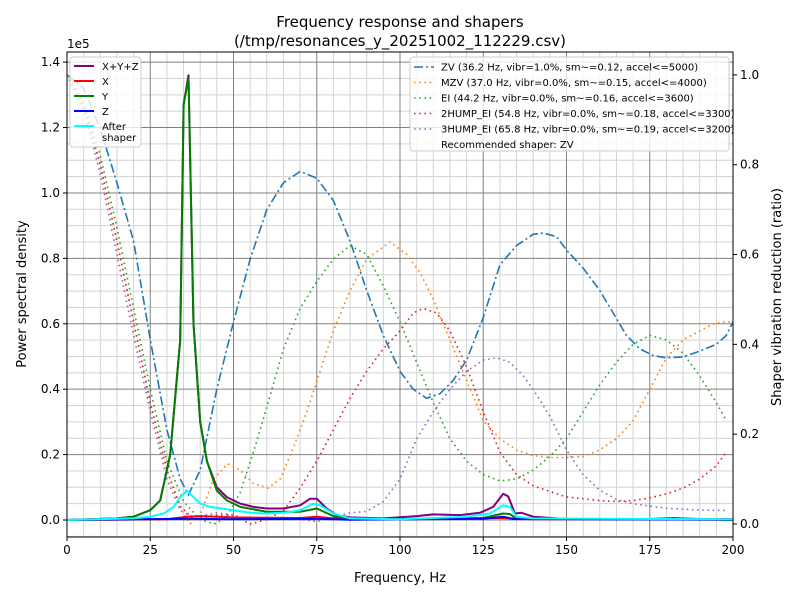  Describe the element at coordinates (105, 82) in the screenshot. I see `psd-legend-label: X` at that location.